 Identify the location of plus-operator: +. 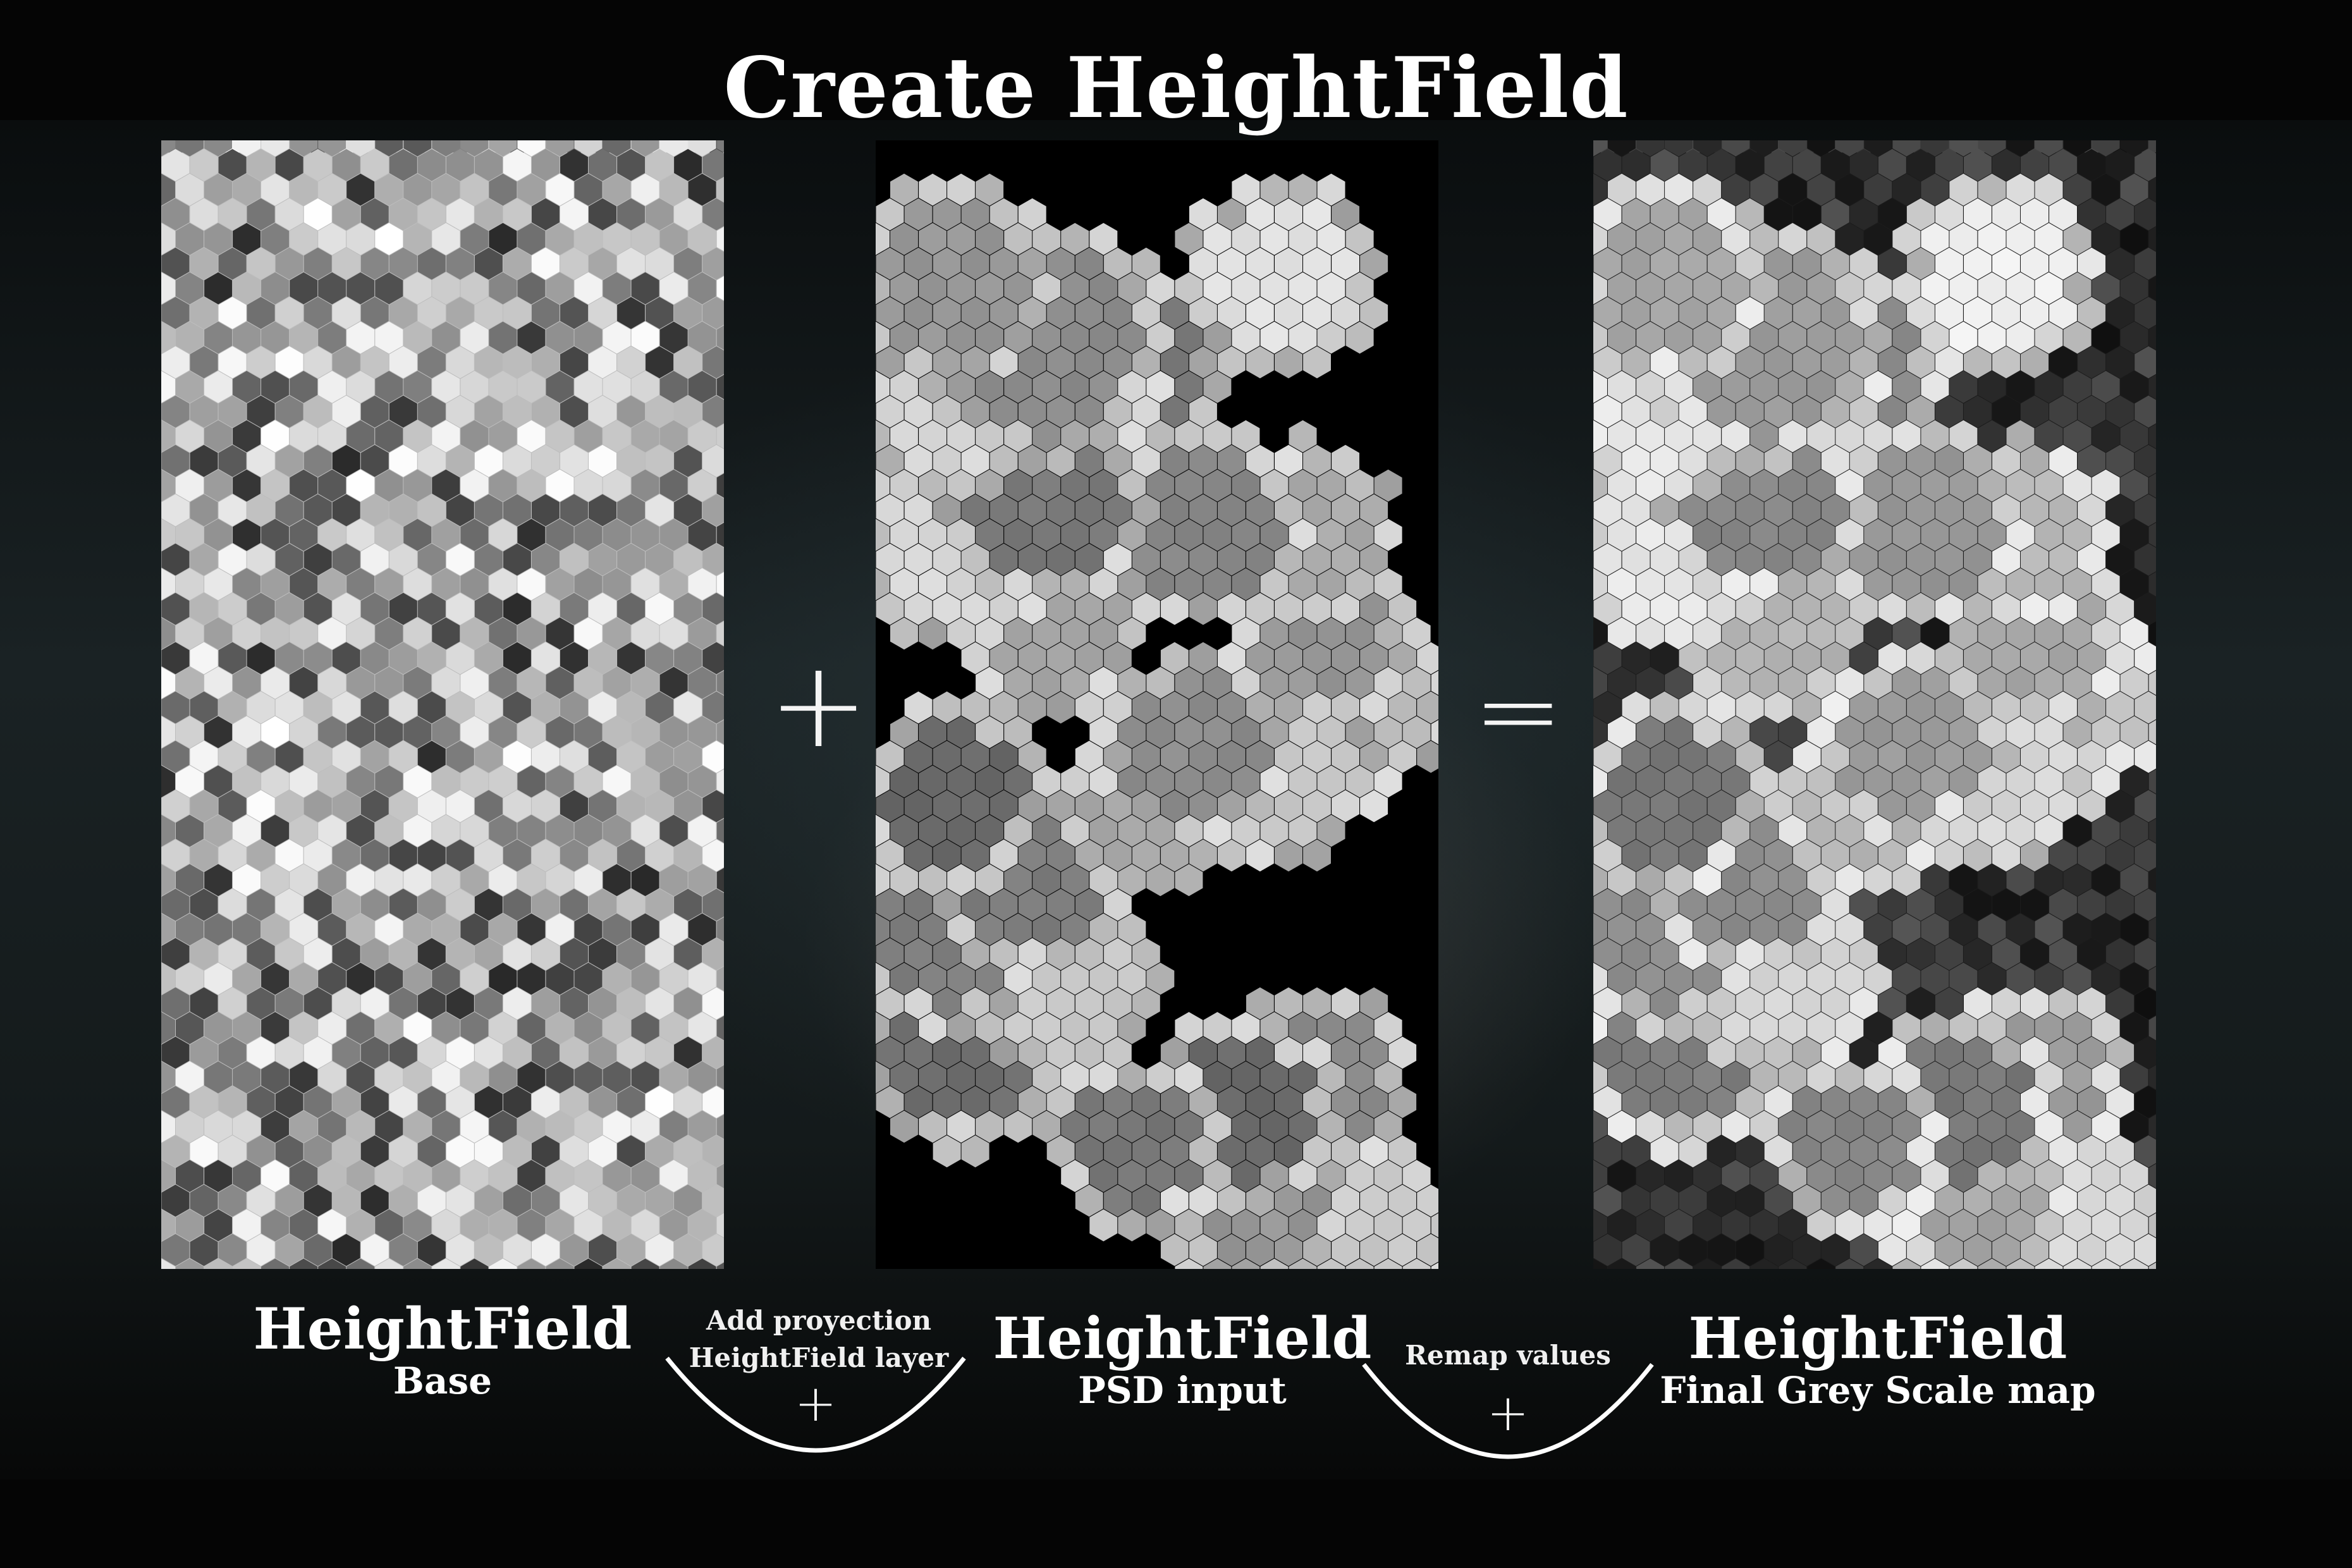
(818, 705).